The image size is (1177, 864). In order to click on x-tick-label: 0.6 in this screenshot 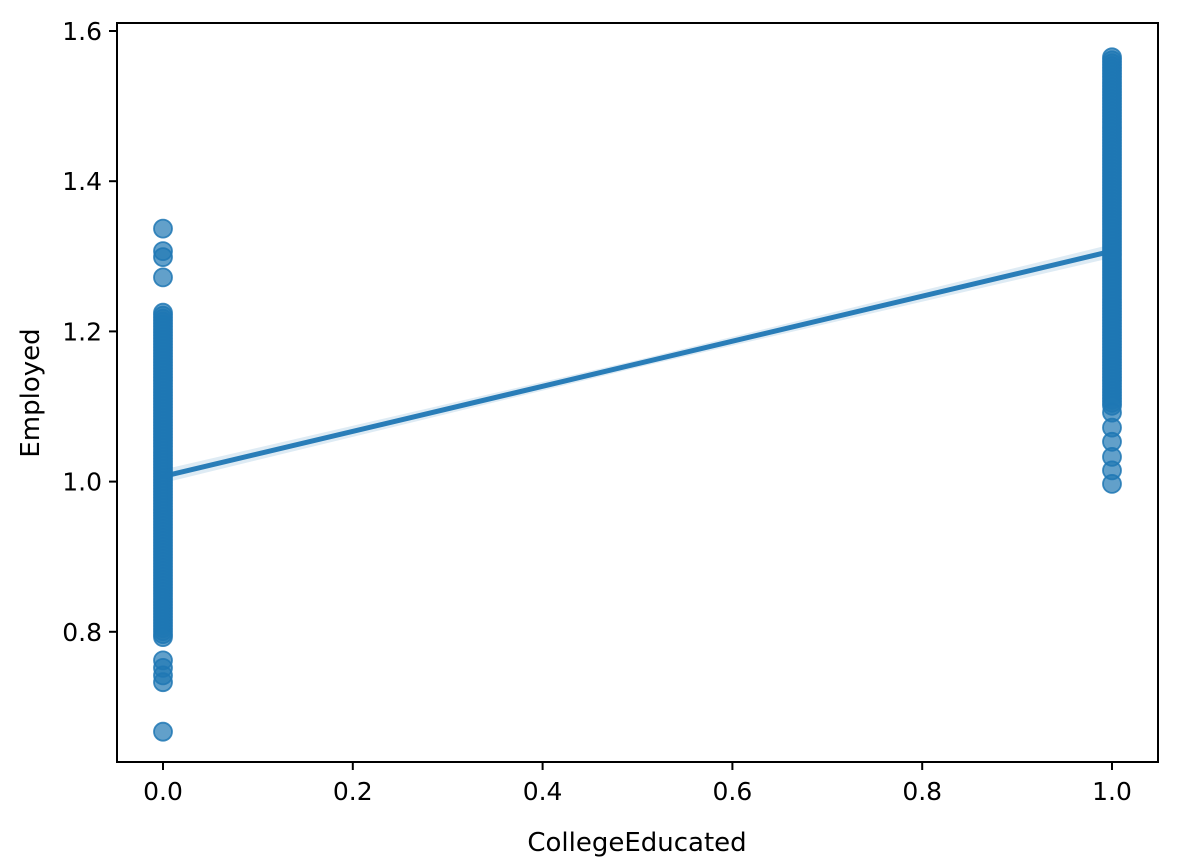, I will do `click(733, 791)`.